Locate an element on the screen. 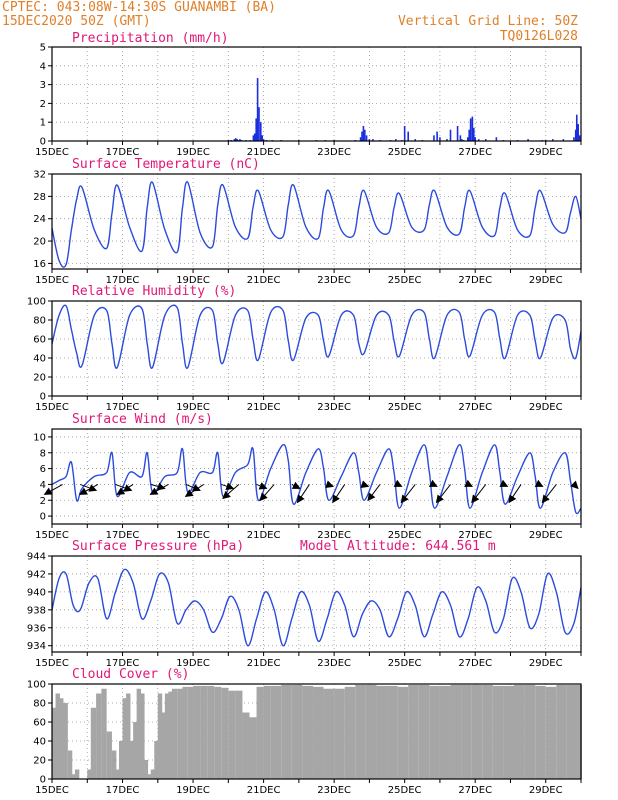 This screenshot has width=618, height=800. y-tick-label: 942 is located at coordinates (36, 574).